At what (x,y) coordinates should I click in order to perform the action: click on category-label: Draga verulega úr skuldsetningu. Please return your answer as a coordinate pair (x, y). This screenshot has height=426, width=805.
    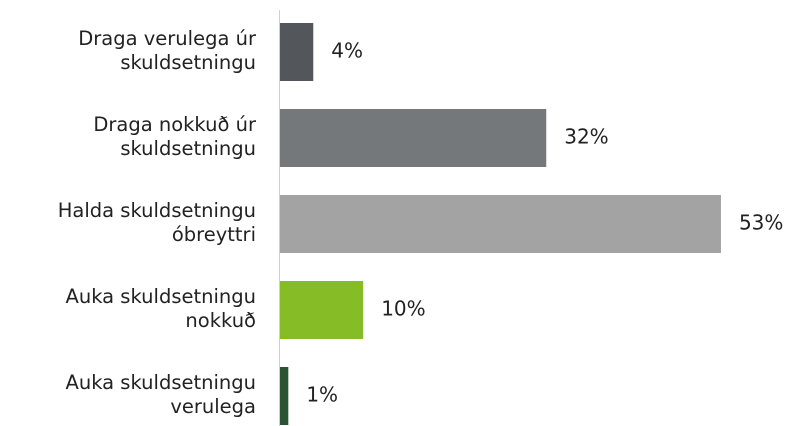
    Looking at the image, I should click on (167, 50).